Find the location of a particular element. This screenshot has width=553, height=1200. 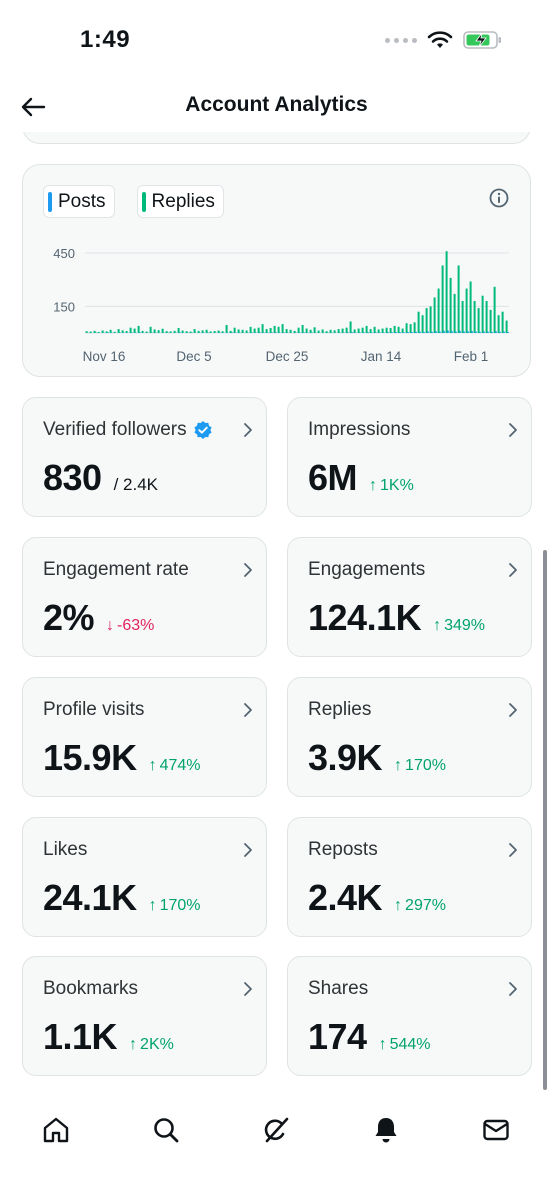

grok-icon is located at coordinates (276, 1130).